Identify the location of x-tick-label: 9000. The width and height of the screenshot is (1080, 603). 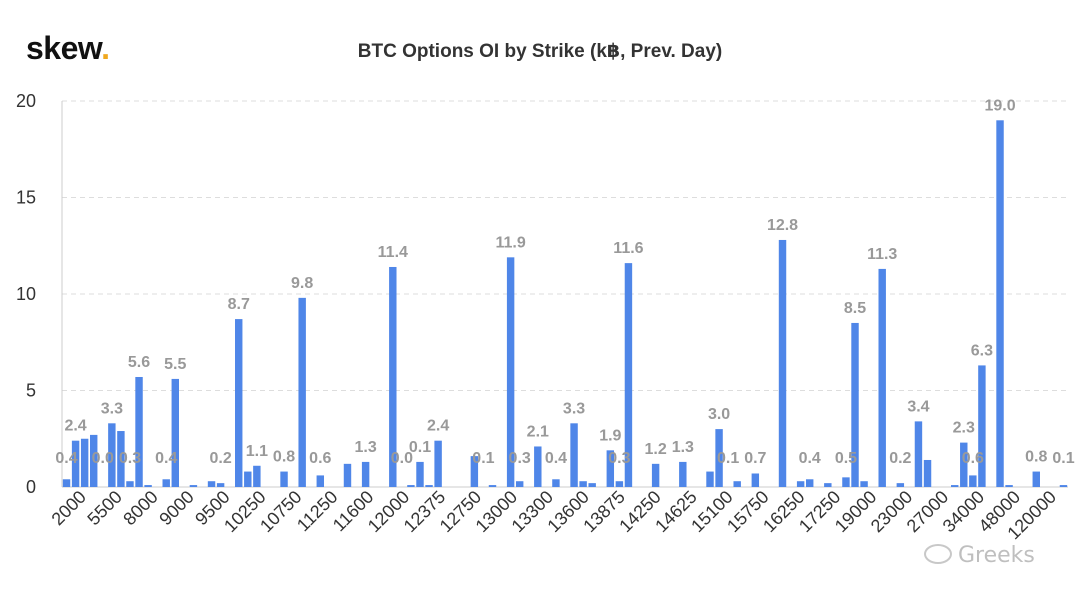
(176, 508).